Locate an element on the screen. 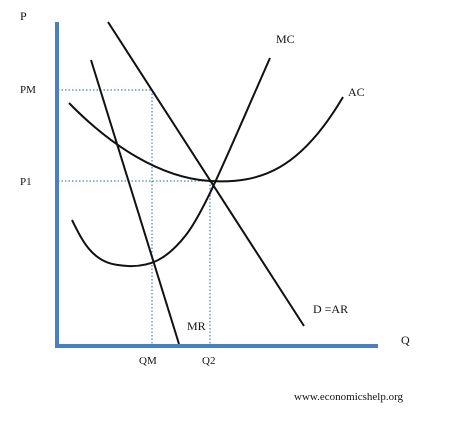 Image resolution: width=461 pixels, height=427 pixels. mc-label: MC is located at coordinates (285, 39).